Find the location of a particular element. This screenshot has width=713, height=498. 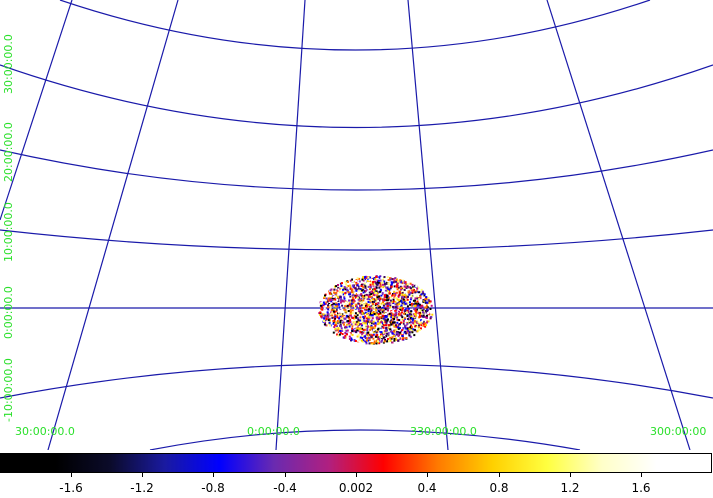

dec-label-minus10: -10:00:00.0 is located at coordinates (8, 390).